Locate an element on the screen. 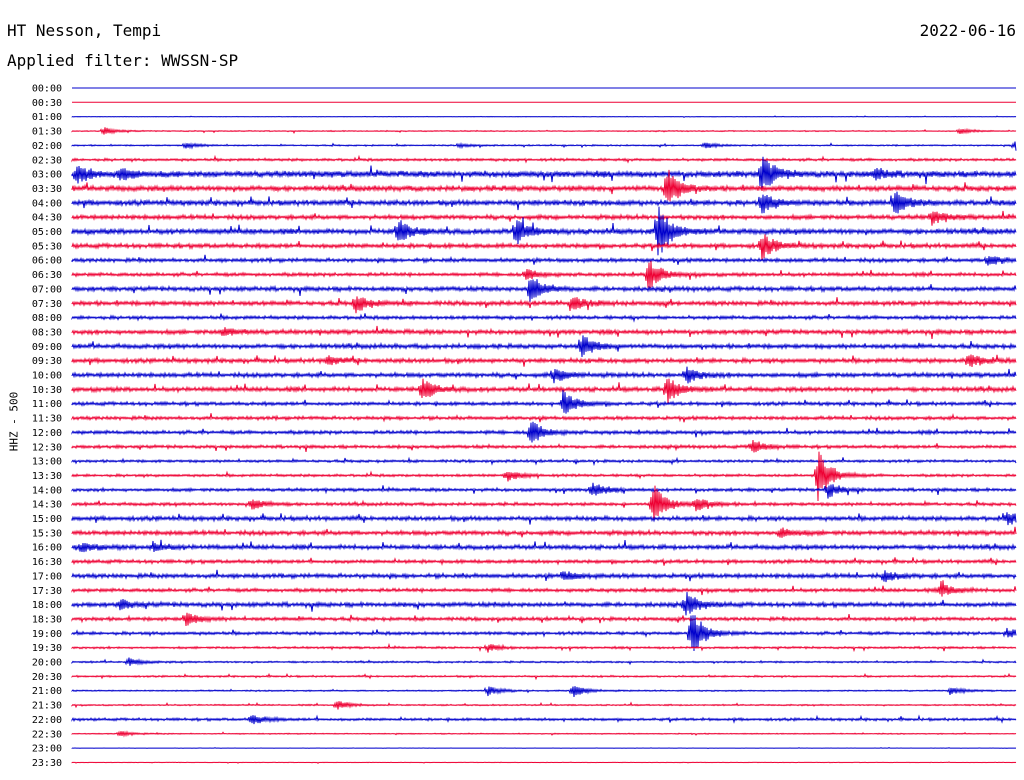 Image resolution: width=1024 pixels, height=780 pixels. row-time-label: 15:30 is located at coordinates (47, 533).